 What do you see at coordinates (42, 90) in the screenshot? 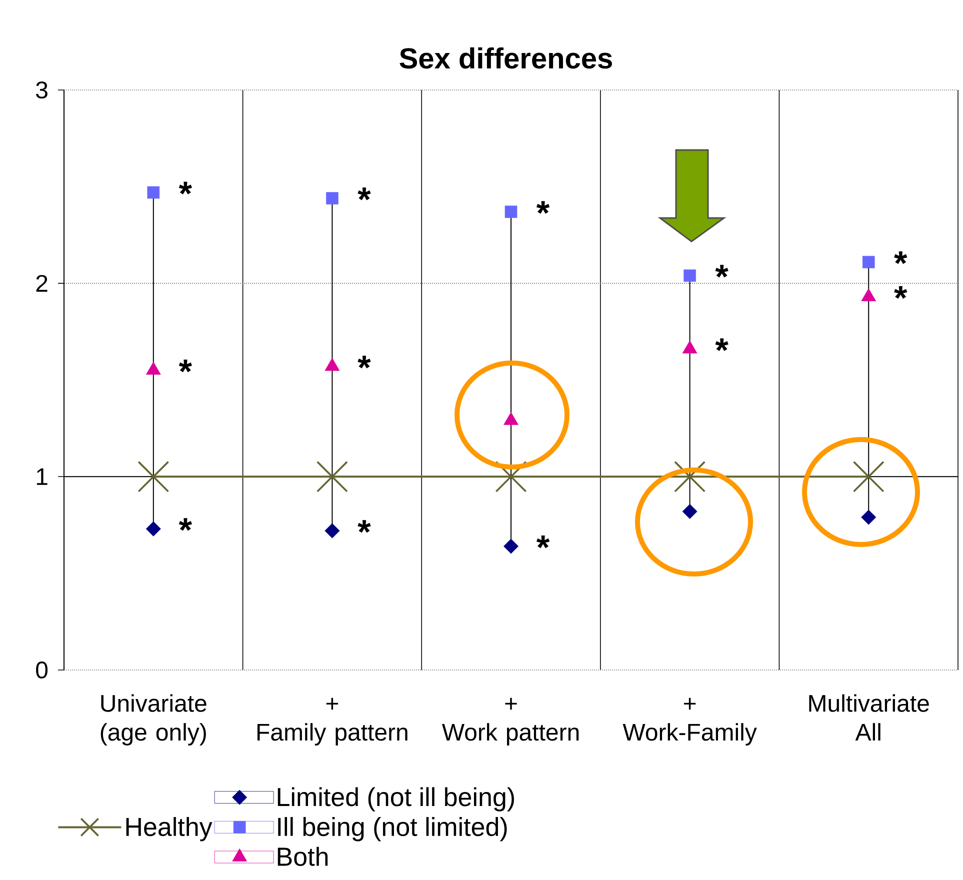
I see `y-tick-label: 3` at bounding box center [42, 90].